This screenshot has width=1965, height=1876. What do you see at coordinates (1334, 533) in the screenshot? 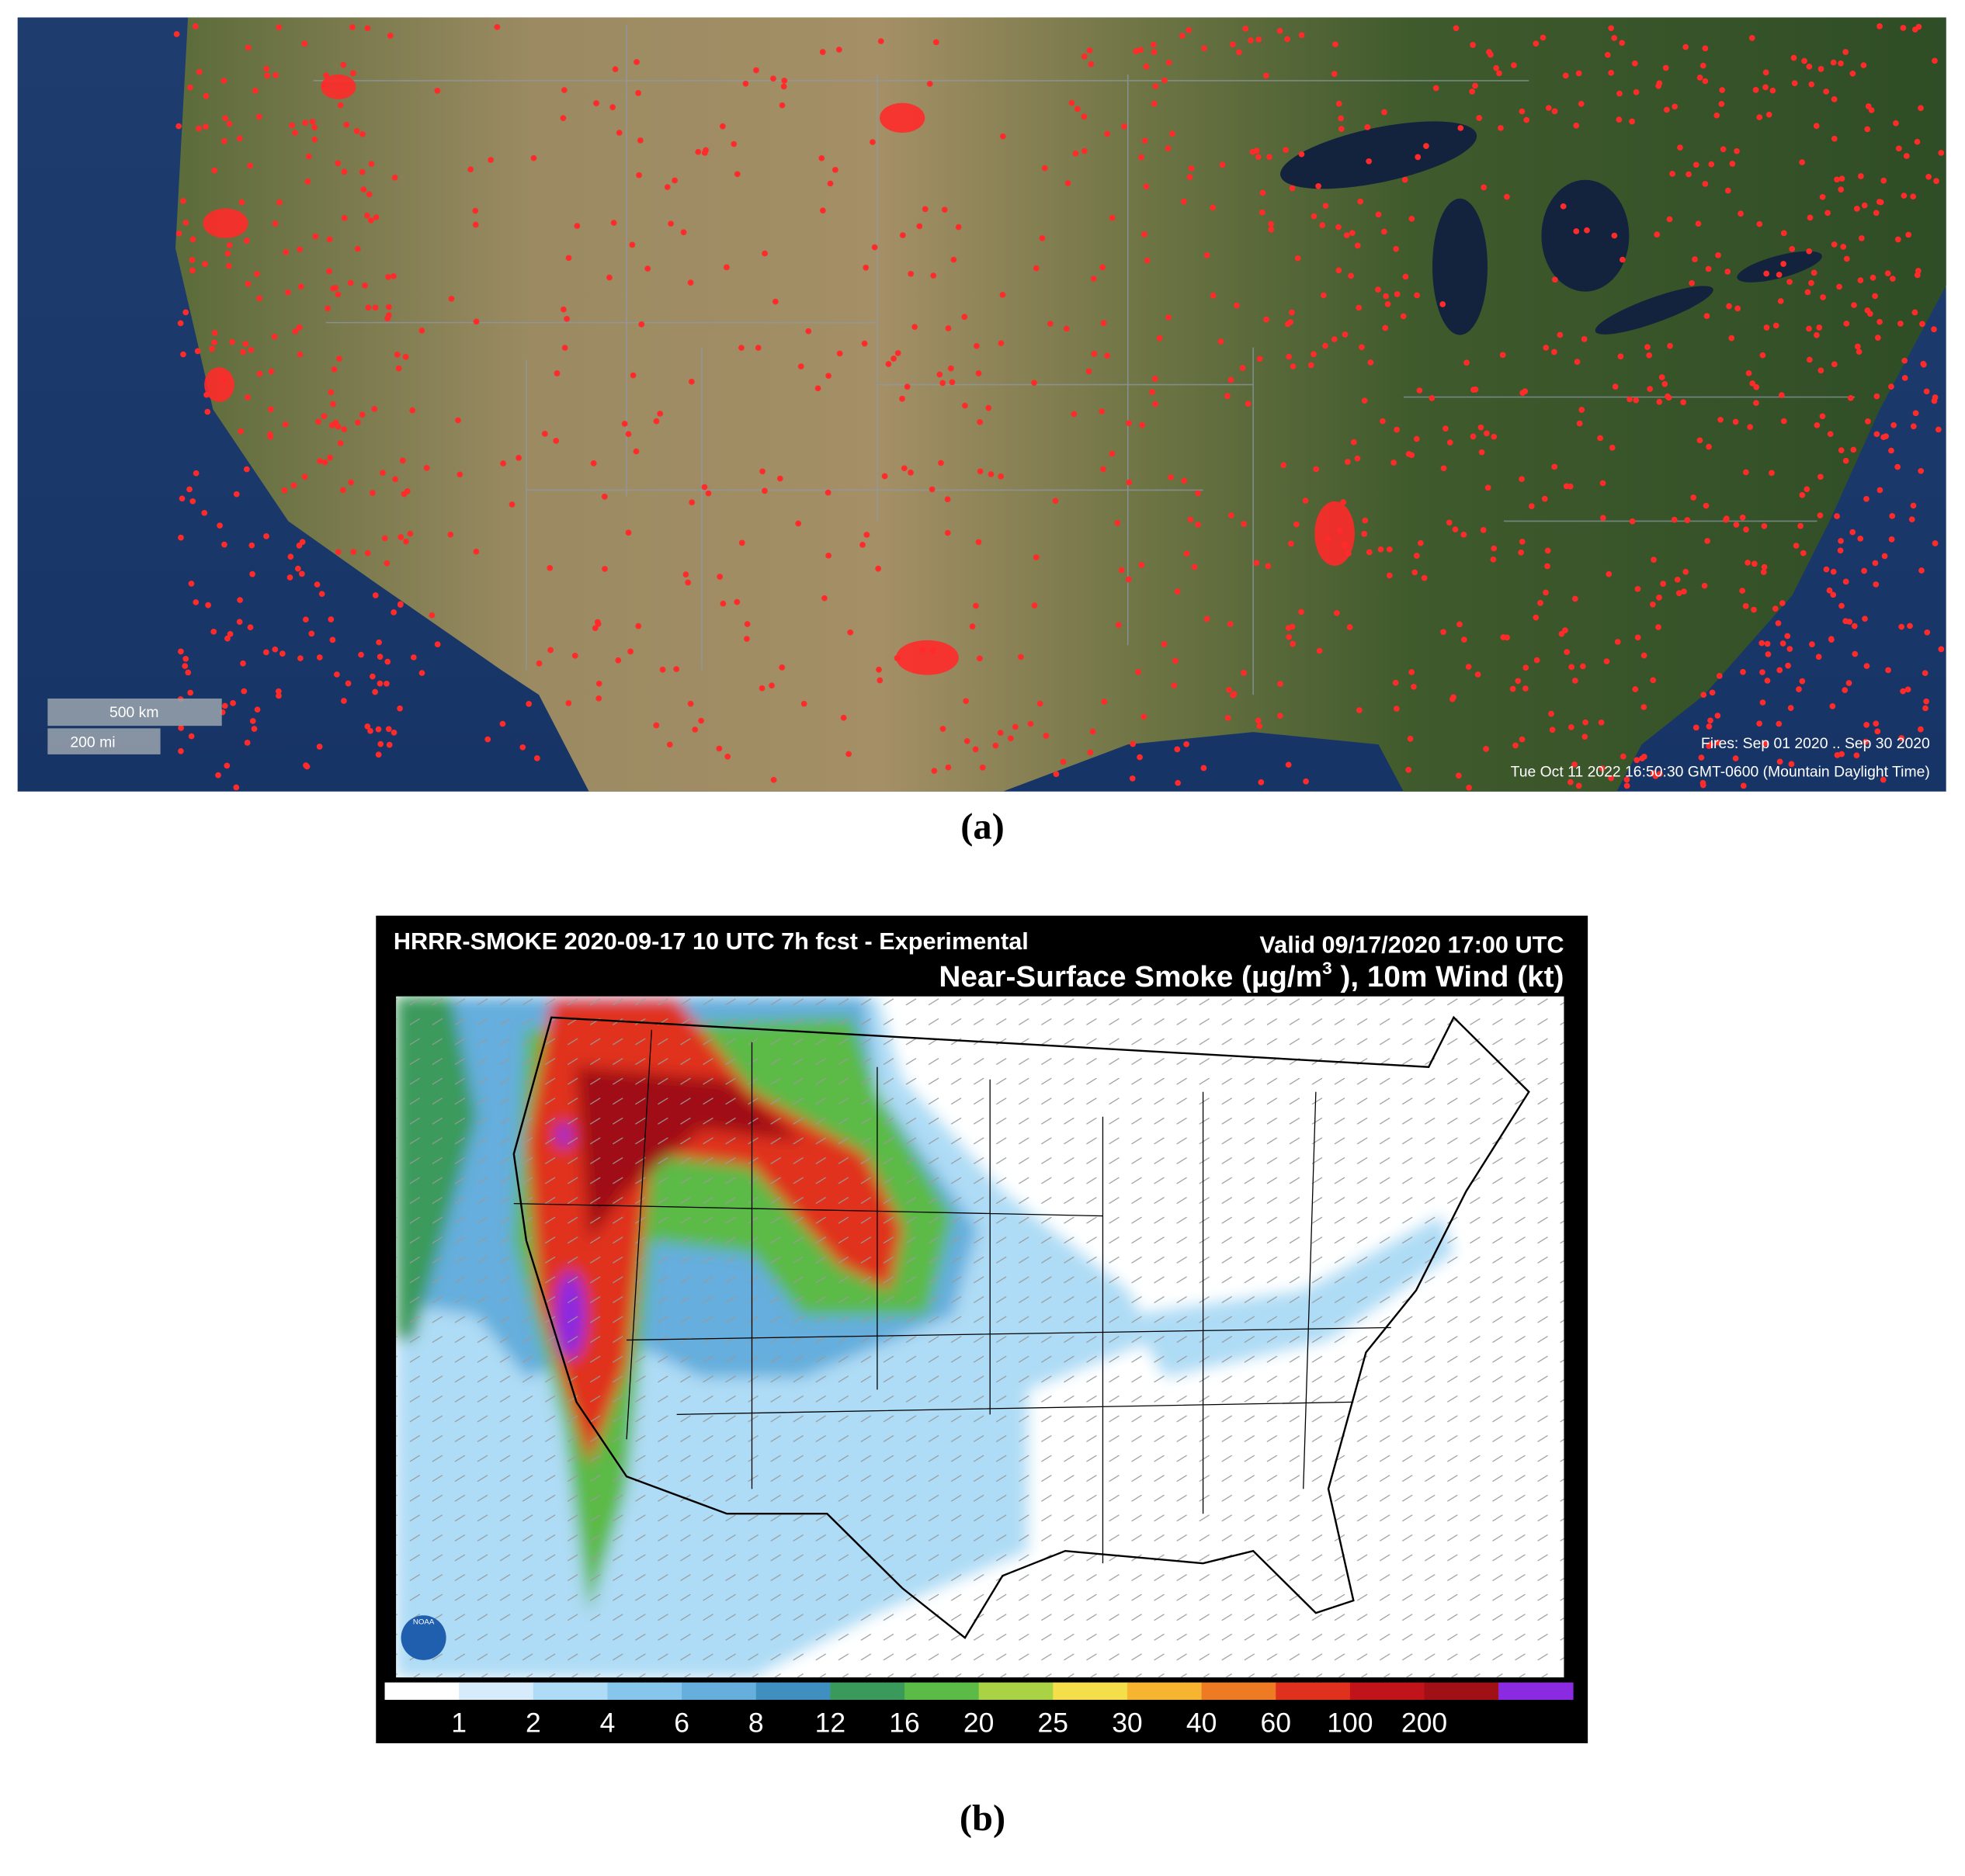
I see `fire-cluster` at bounding box center [1334, 533].